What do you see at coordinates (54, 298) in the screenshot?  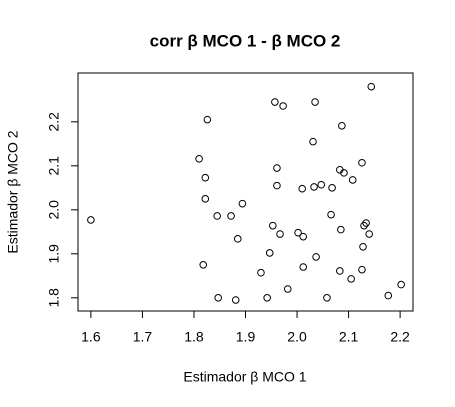 I see `y-tick-label: 1.8` at bounding box center [54, 298].